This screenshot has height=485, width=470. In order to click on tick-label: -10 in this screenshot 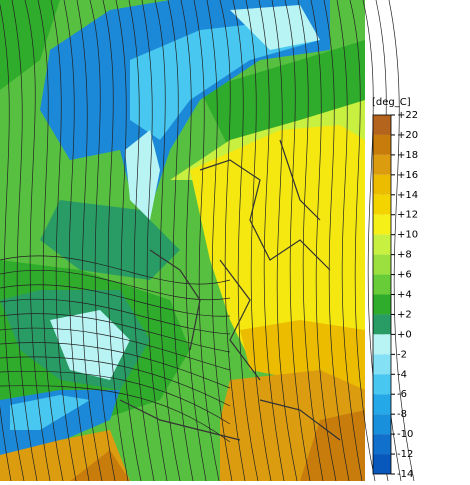, I will do `click(405, 434)`.